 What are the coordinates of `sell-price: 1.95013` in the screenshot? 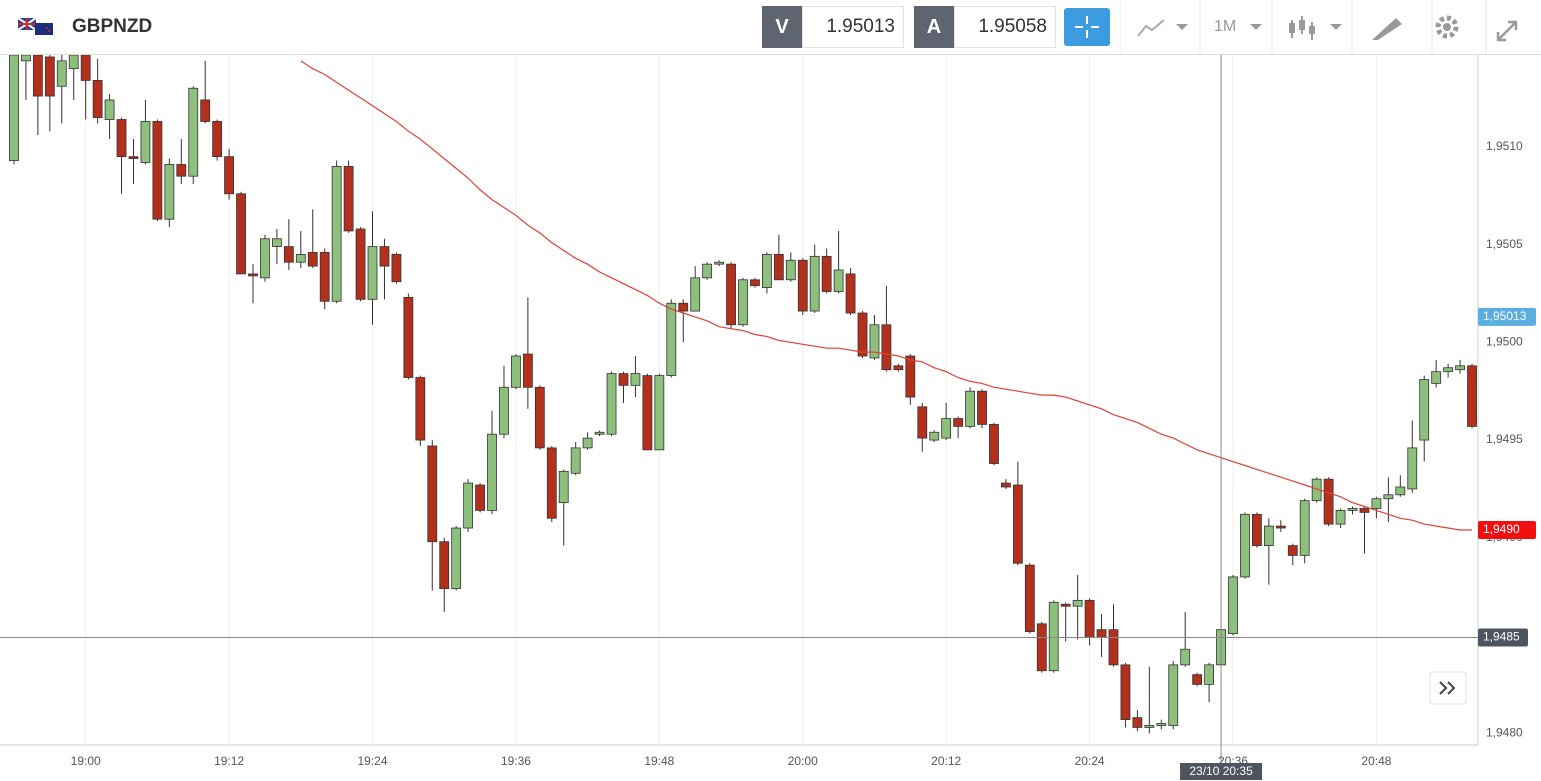 It's located at (853, 27).